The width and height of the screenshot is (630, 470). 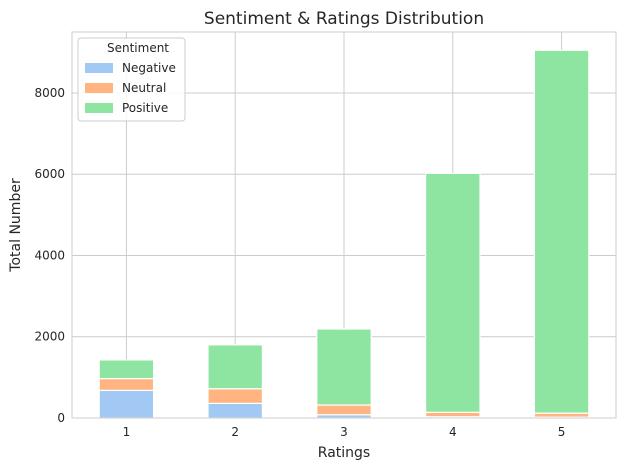 What do you see at coordinates (99, 68) in the screenshot?
I see `legend-swatch-negative` at bounding box center [99, 68].